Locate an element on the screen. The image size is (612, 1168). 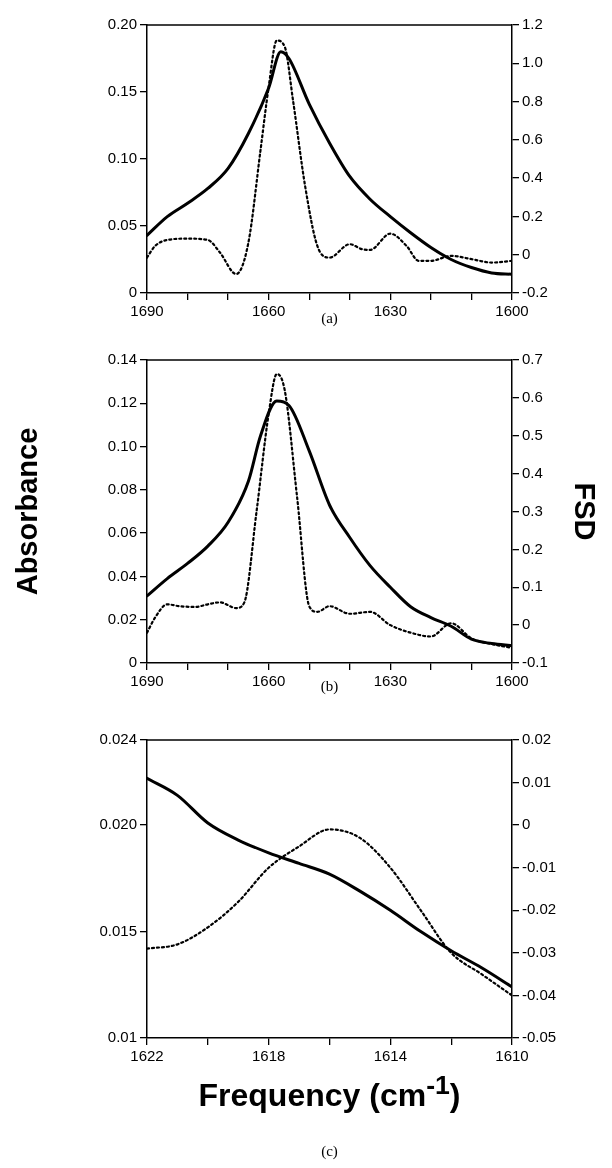
x-tick-label: 1614 is located at coordinates (390, 1056).